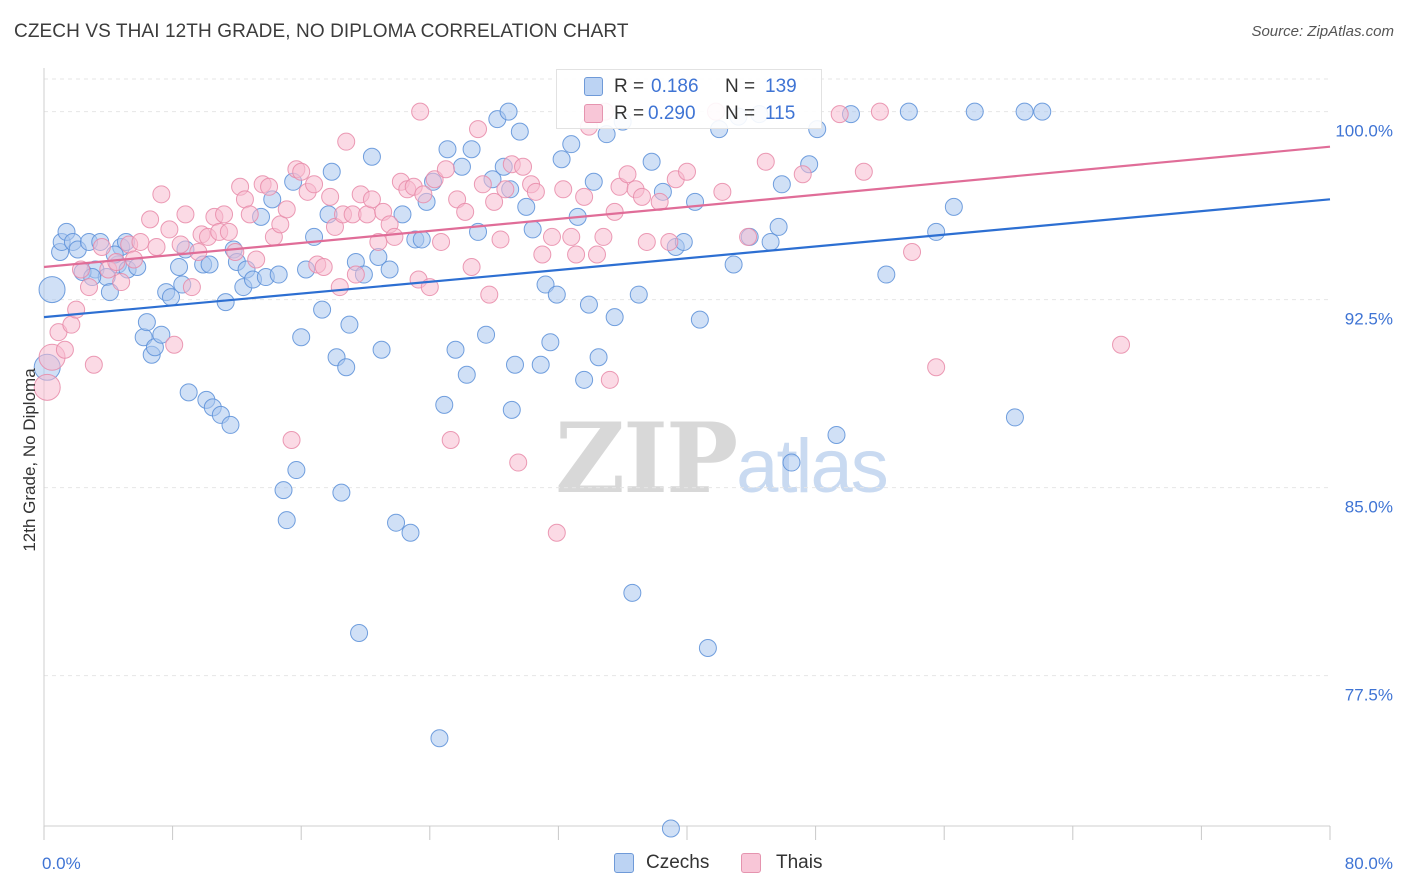  What do you see at coordinates (799, 862) in the screenshot?
I see `thais-legend-label: Thais` at bounding box center [799, 862].